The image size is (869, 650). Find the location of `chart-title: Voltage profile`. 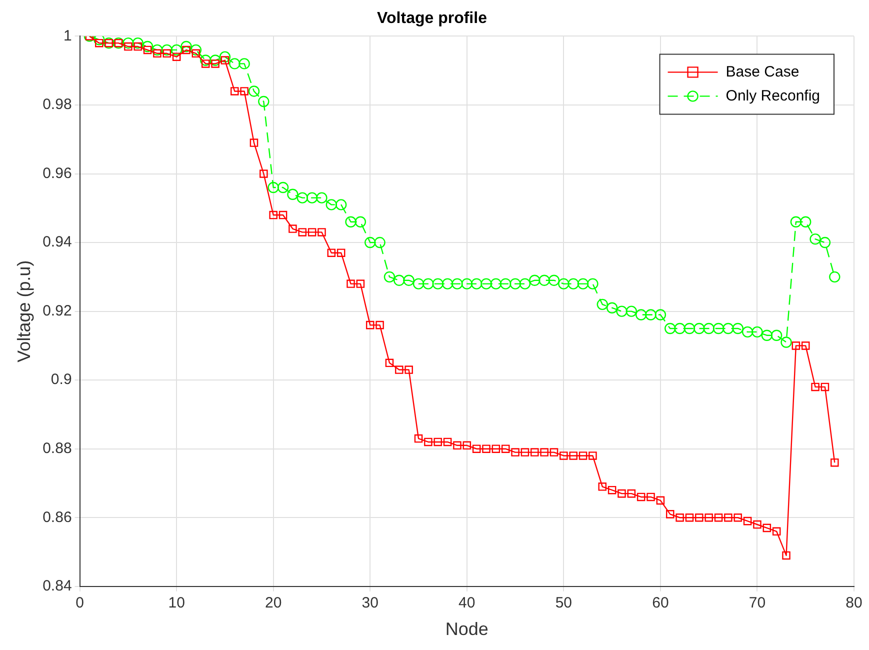

chart-title: Voltage profile is located at coordinates (432, 19).